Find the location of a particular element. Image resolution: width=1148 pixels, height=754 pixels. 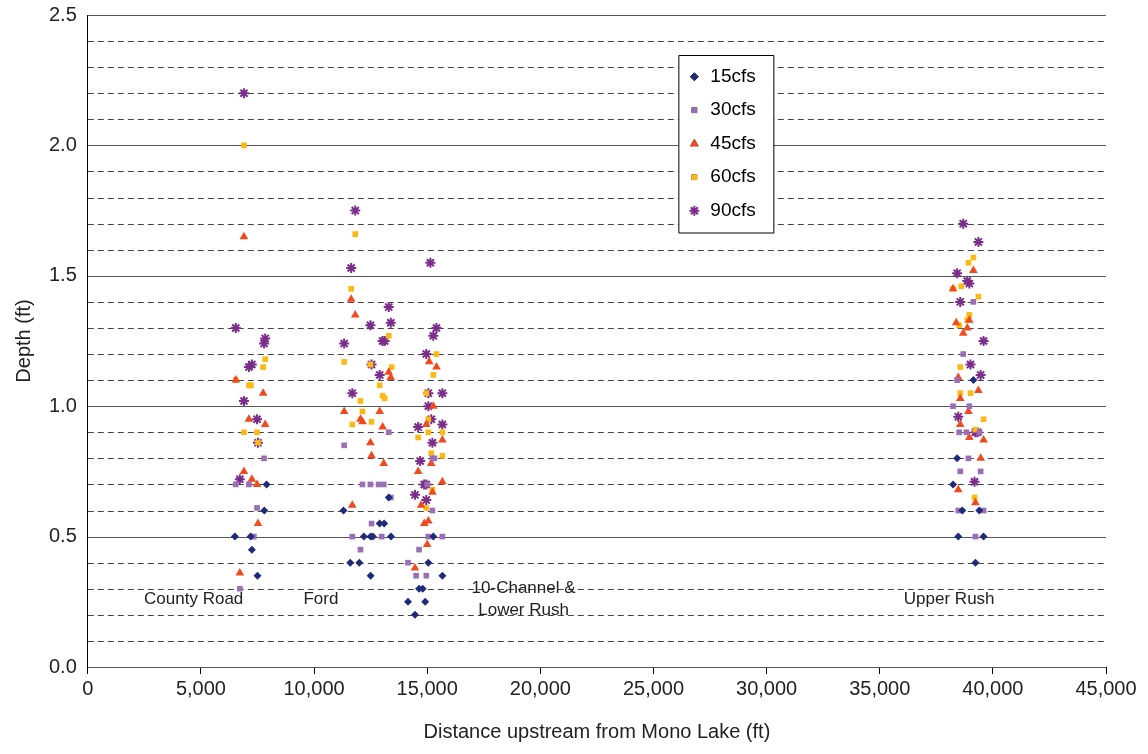

y-tick-label: 2.0 is located at coordinates (62, 143).